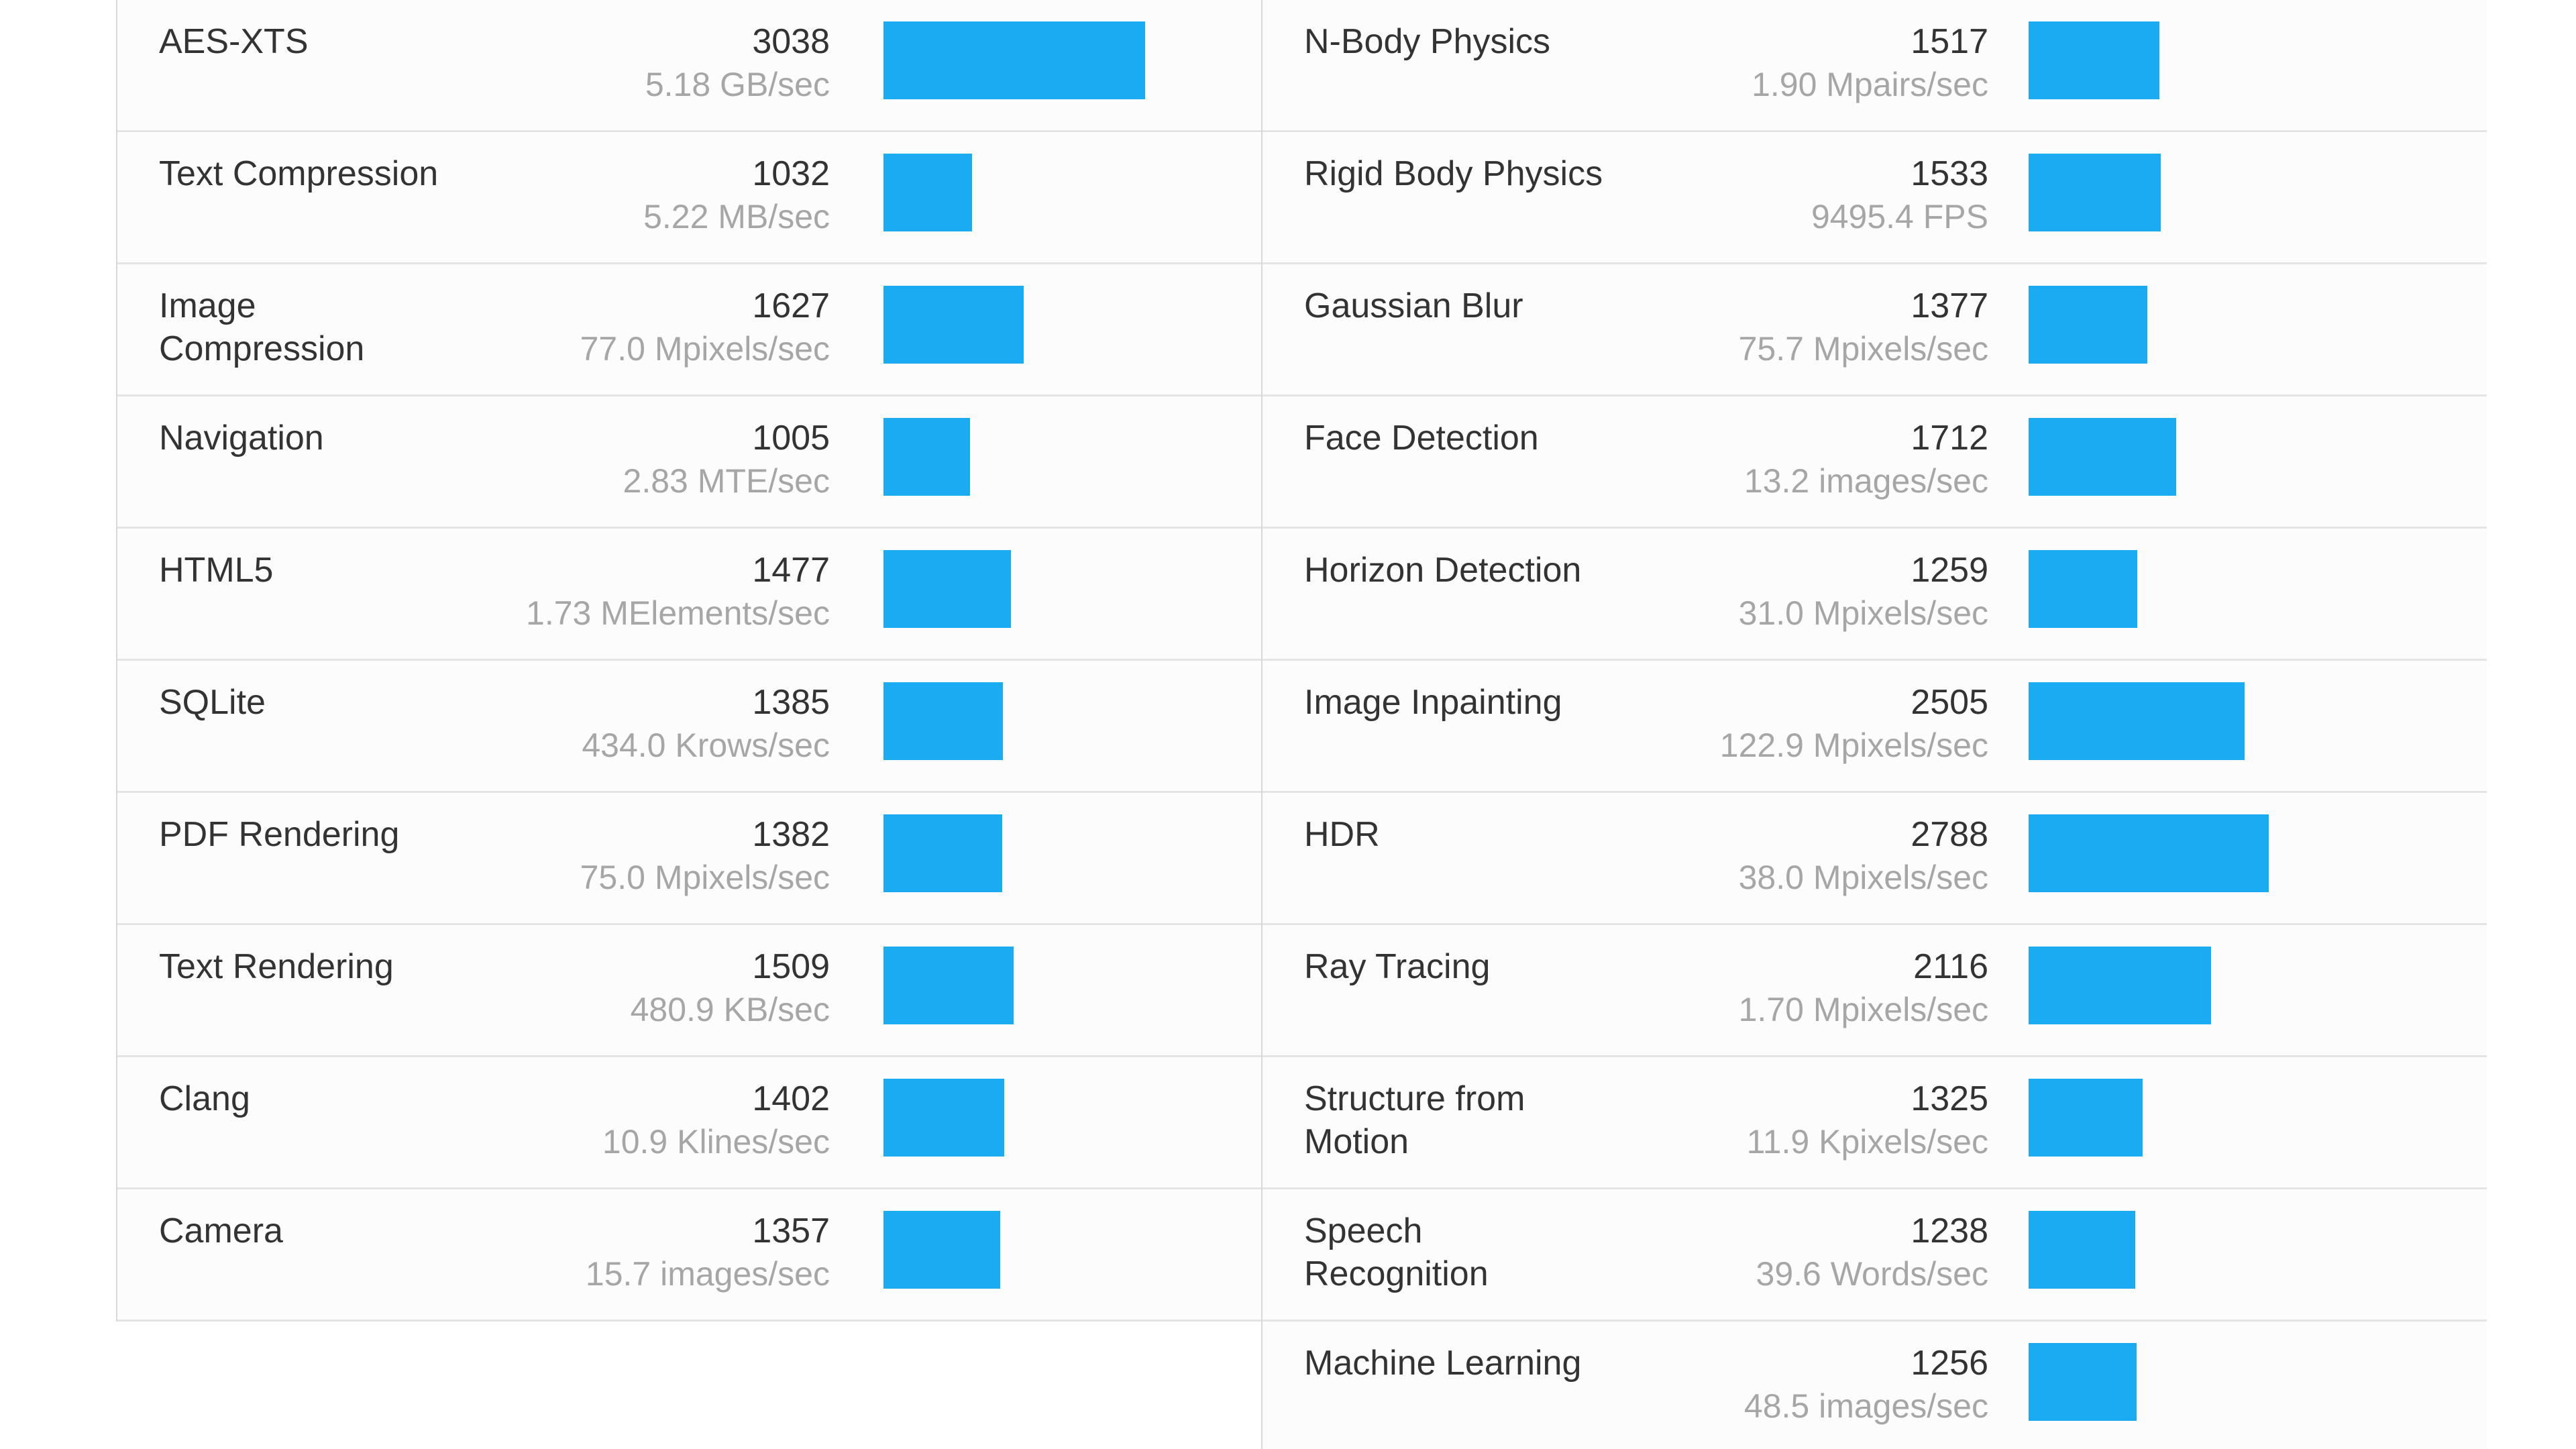  What do you see at coordinates (726, 481) in the screenshot?
I see `benchmark-rate: 2.83 MTE/sec` at bounding box center [726, 481].